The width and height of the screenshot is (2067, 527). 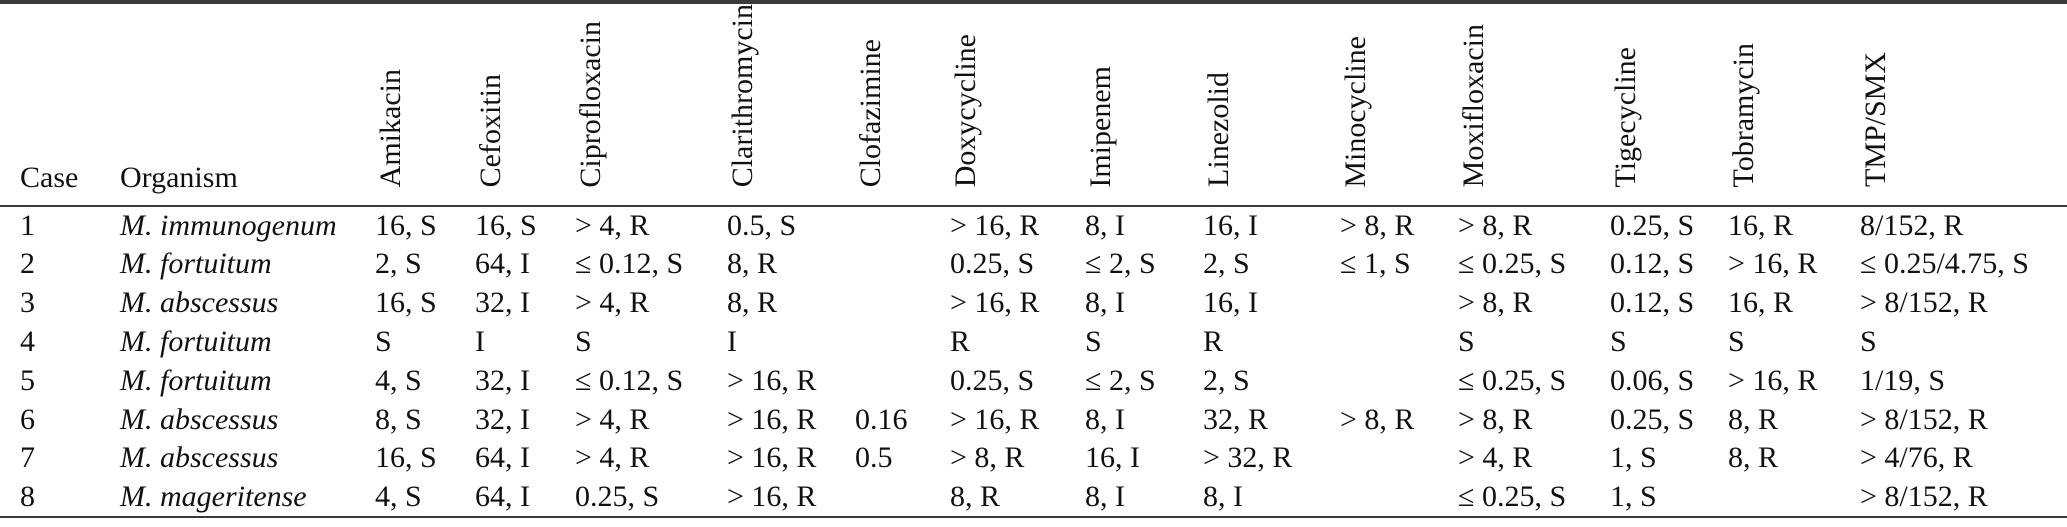 I want to click on column-header-label: Clofazimine, so click(x=870, y=113).